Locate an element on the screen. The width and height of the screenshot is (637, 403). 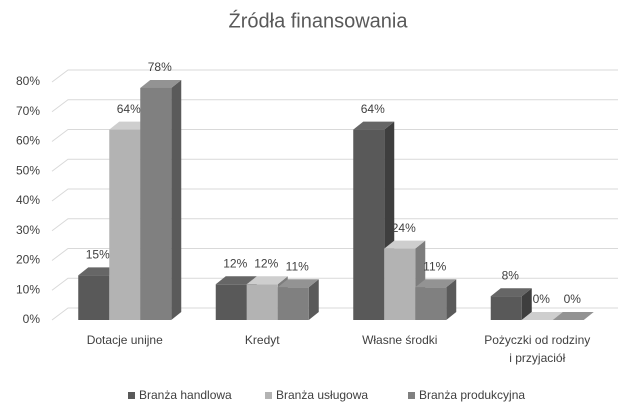
y-tick-label: 40% is located at coordinates (28, 200).